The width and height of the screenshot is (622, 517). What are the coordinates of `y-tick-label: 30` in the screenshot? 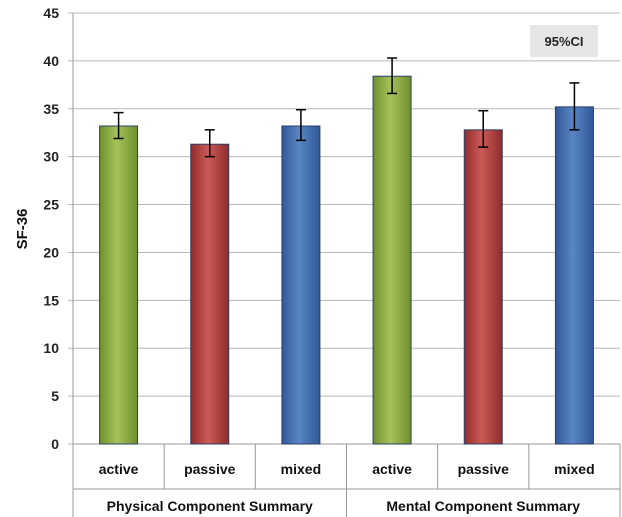 It's located at (51, 157).